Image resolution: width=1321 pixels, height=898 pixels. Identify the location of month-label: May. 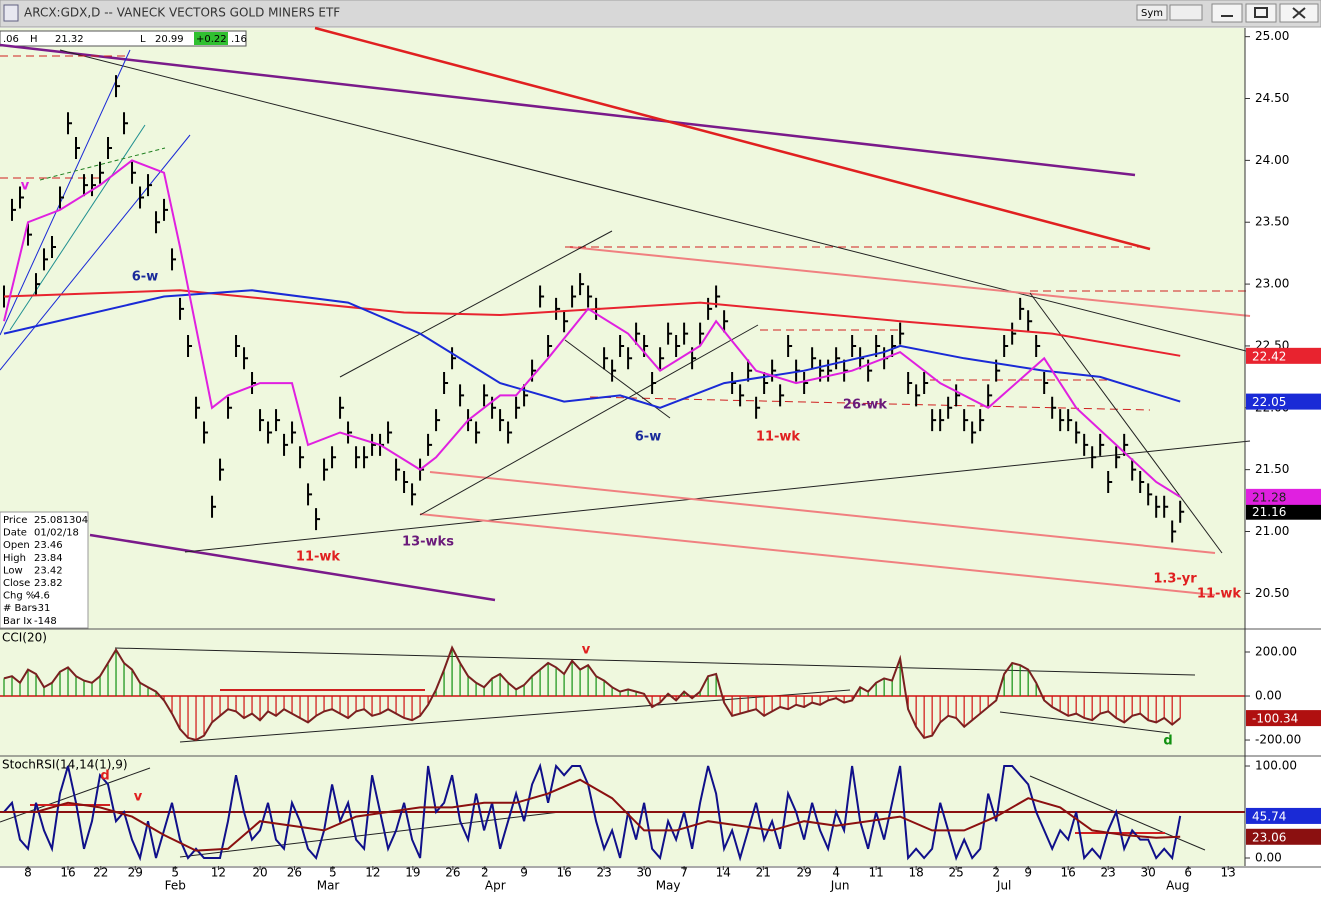
(668, 886).